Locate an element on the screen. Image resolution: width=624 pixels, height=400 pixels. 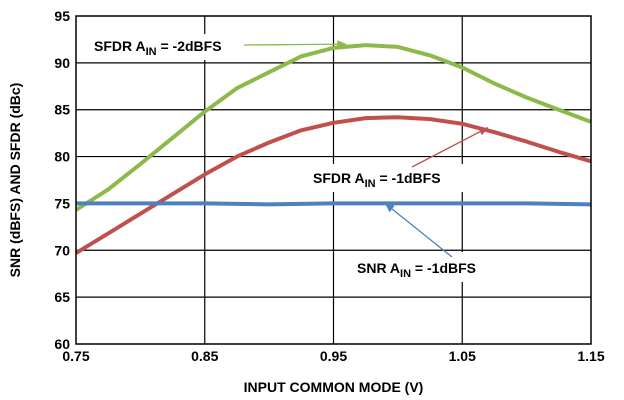
series-annotation-0: SFDR AIN = -2dBFS is located at coordinates (218, 47).